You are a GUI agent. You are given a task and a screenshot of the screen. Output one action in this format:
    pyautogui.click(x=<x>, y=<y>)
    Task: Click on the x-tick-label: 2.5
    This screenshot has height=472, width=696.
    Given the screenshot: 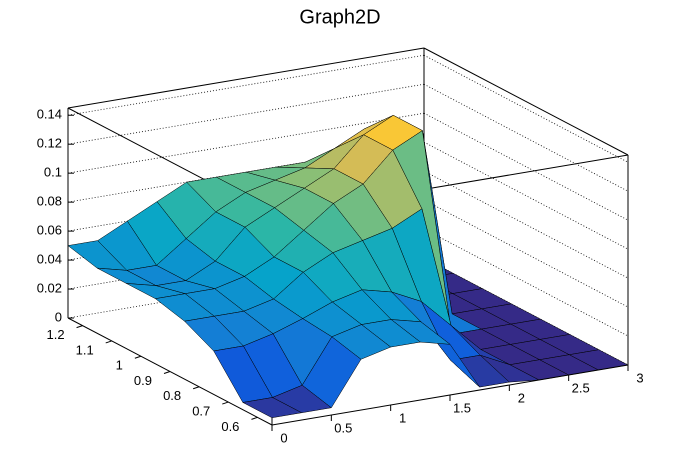 What is the action you would take?
    pyautogui.click(x=581, y=387)
    